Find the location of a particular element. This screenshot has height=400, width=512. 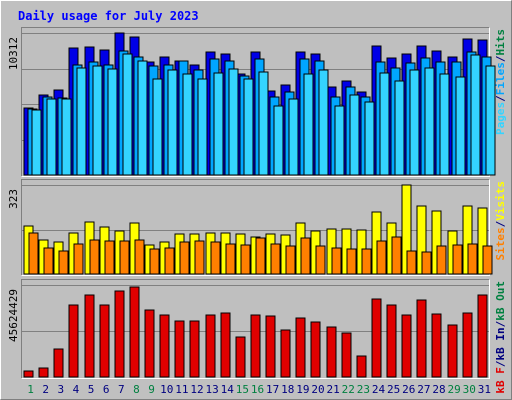

x-tick-label: 10 is located at coordinates (166, 389).